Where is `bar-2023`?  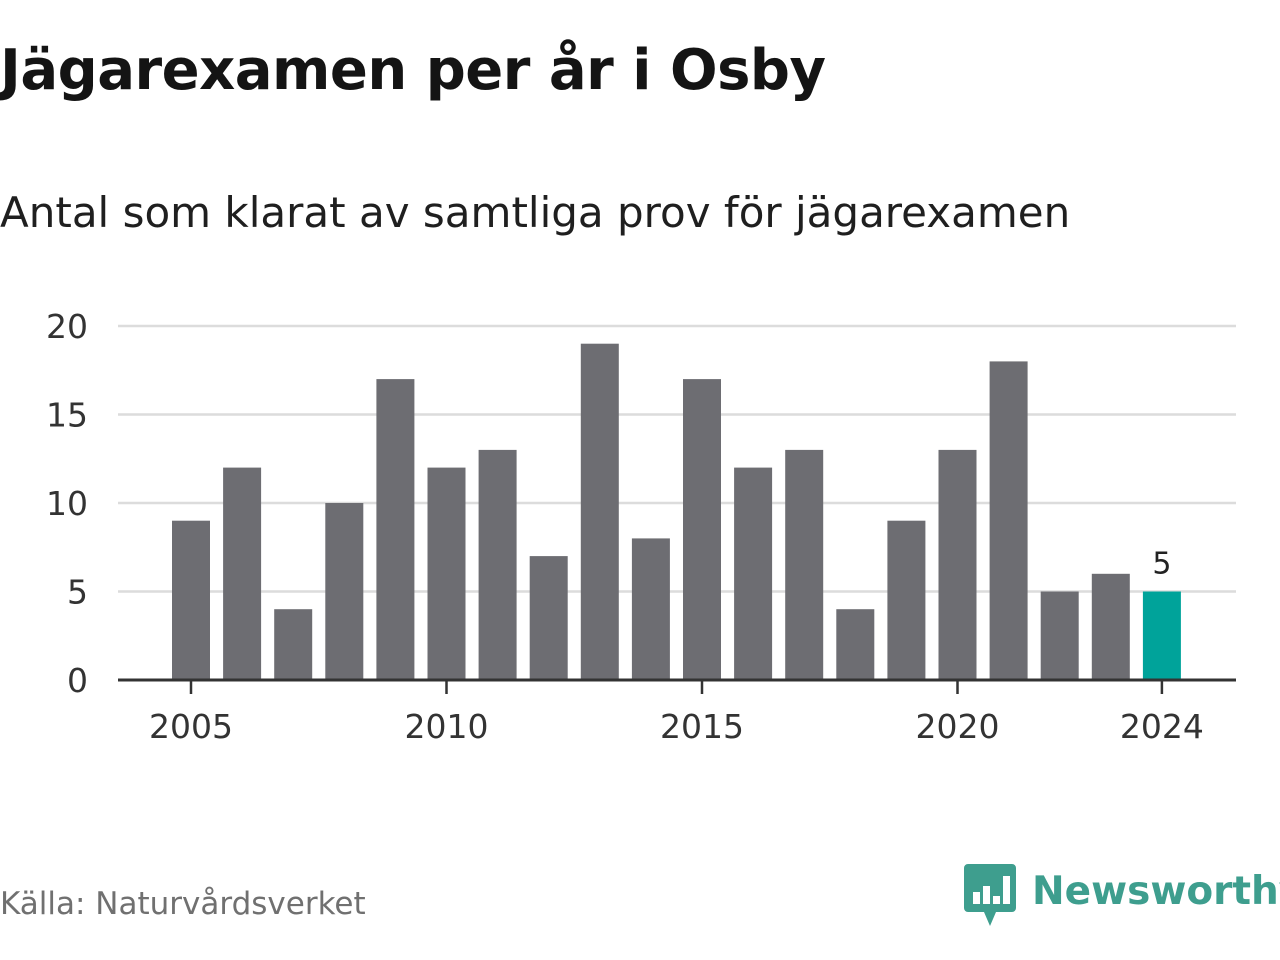 bar-2023 is located at coordinates (1110, 626).